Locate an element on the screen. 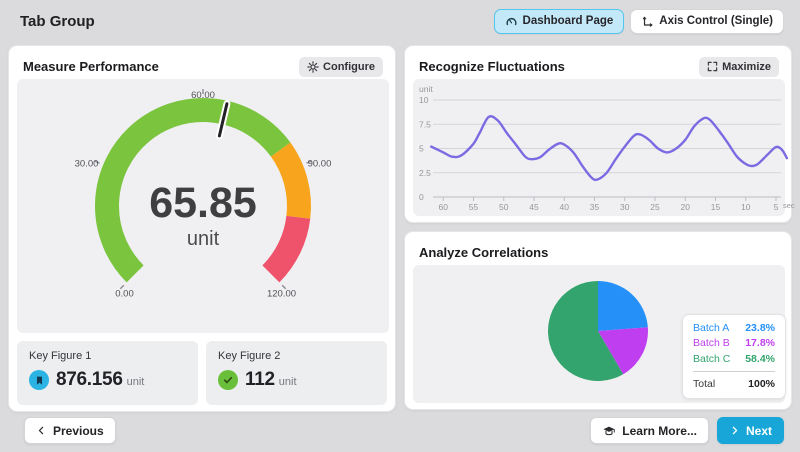 This screenshot has width=800, height=452. key-figure-1-value: 876.156 is located at coordinates (89, 379).